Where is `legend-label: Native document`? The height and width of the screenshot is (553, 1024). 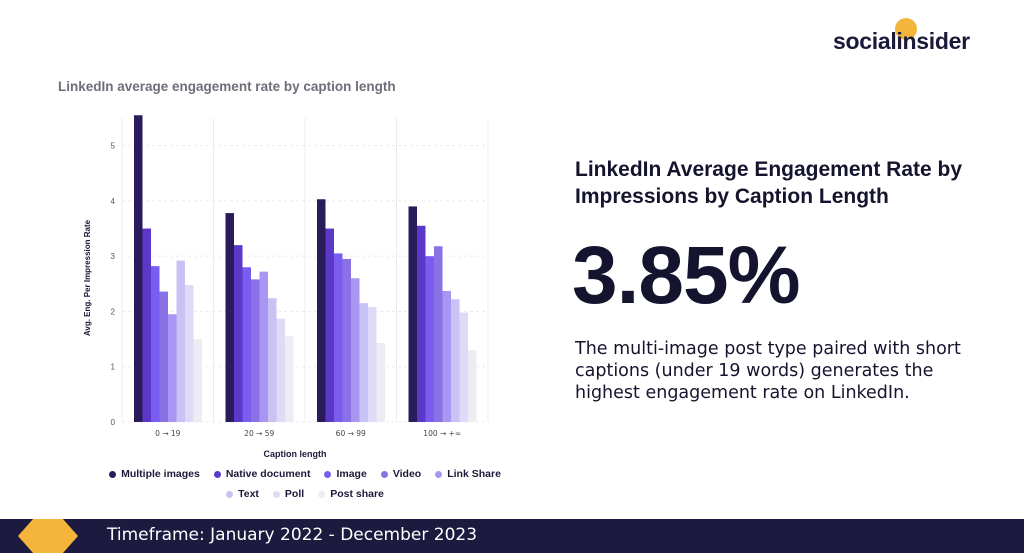 legend-label: Native document is located at coordinates (268, 474).